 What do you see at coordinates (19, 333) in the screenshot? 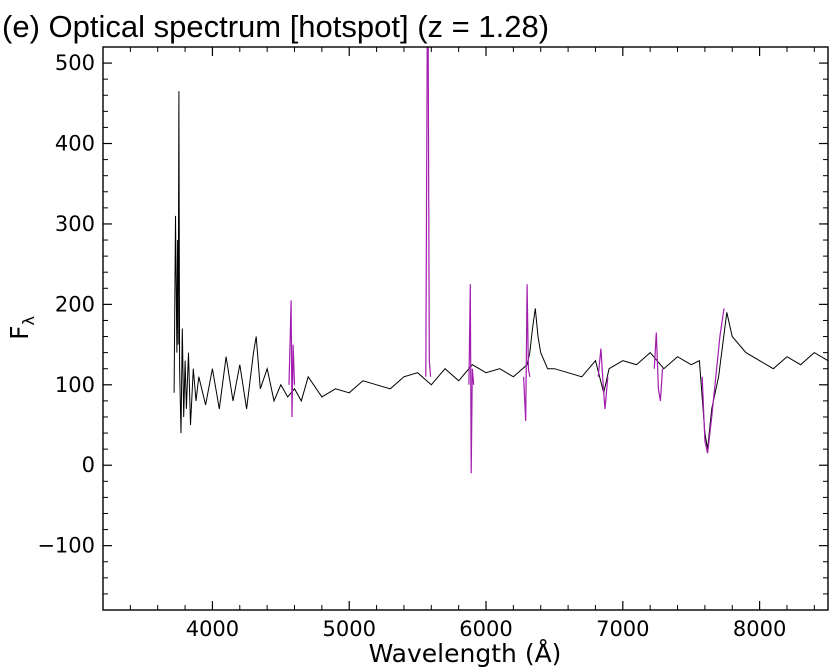
I see `y-axis-label-main: F` at bounding box center [19, 333].